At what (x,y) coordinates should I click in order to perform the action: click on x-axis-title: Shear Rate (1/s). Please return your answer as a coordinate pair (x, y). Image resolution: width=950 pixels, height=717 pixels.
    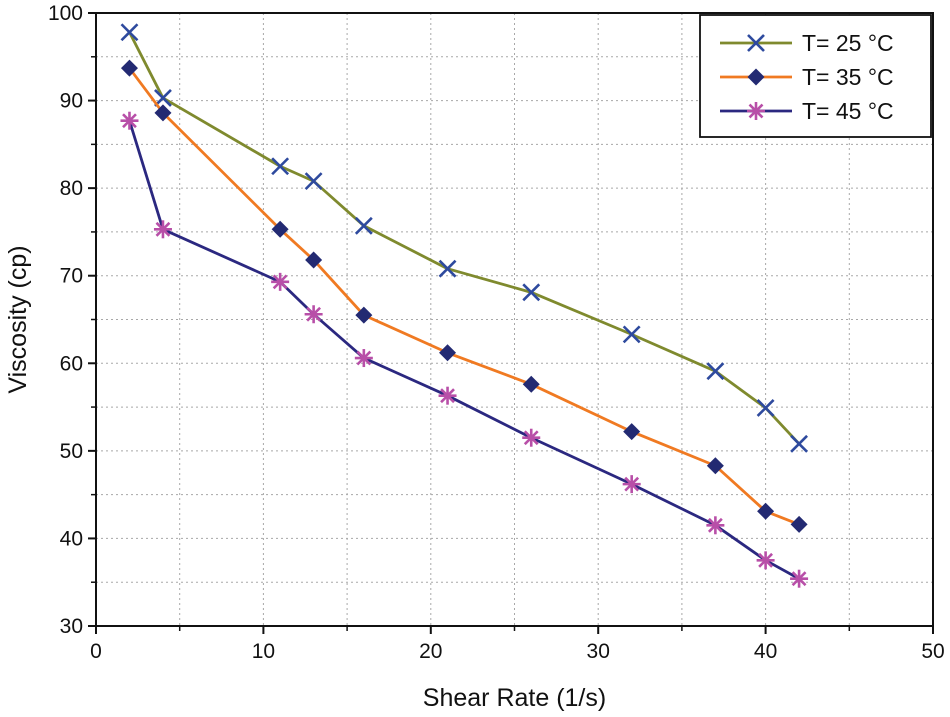
    Looking at the image, I should click on (514, 698).